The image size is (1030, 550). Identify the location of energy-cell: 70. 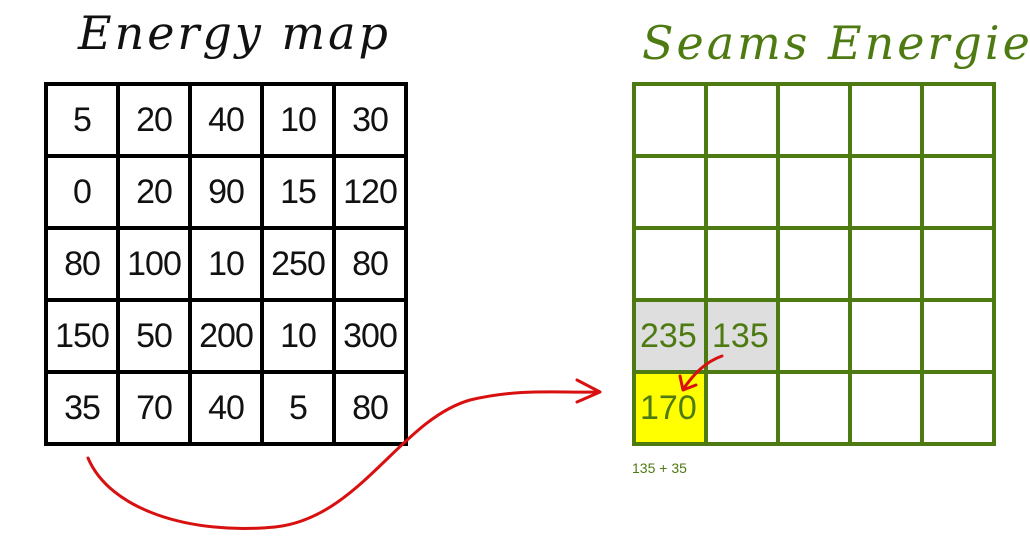
(154, 408).